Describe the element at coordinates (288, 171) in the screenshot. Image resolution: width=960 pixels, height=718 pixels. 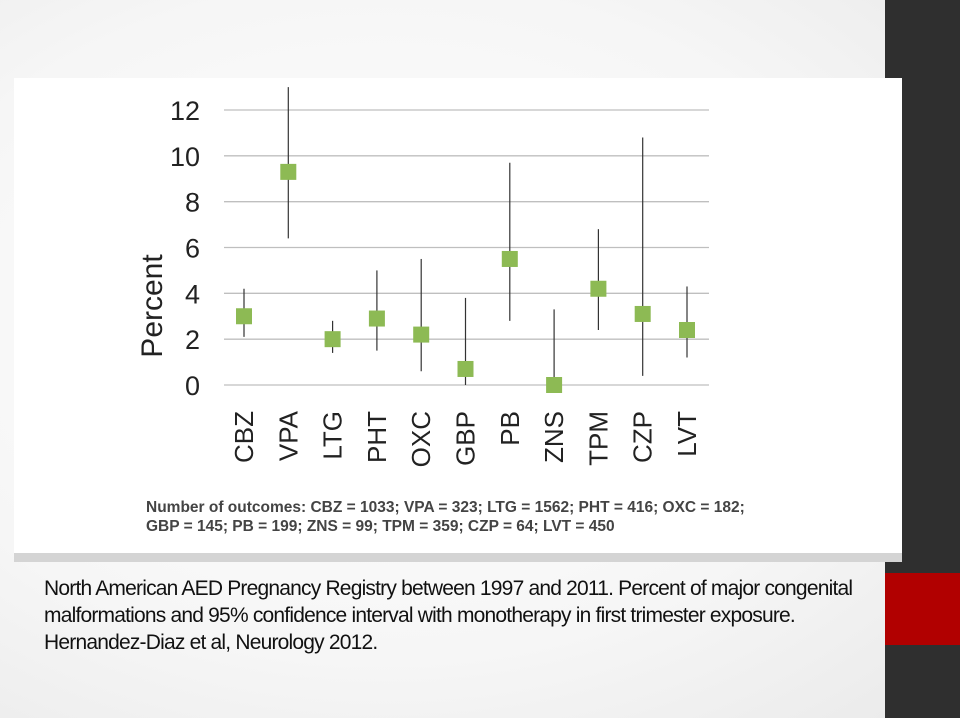
I see `point-marker-vpa` at that location.